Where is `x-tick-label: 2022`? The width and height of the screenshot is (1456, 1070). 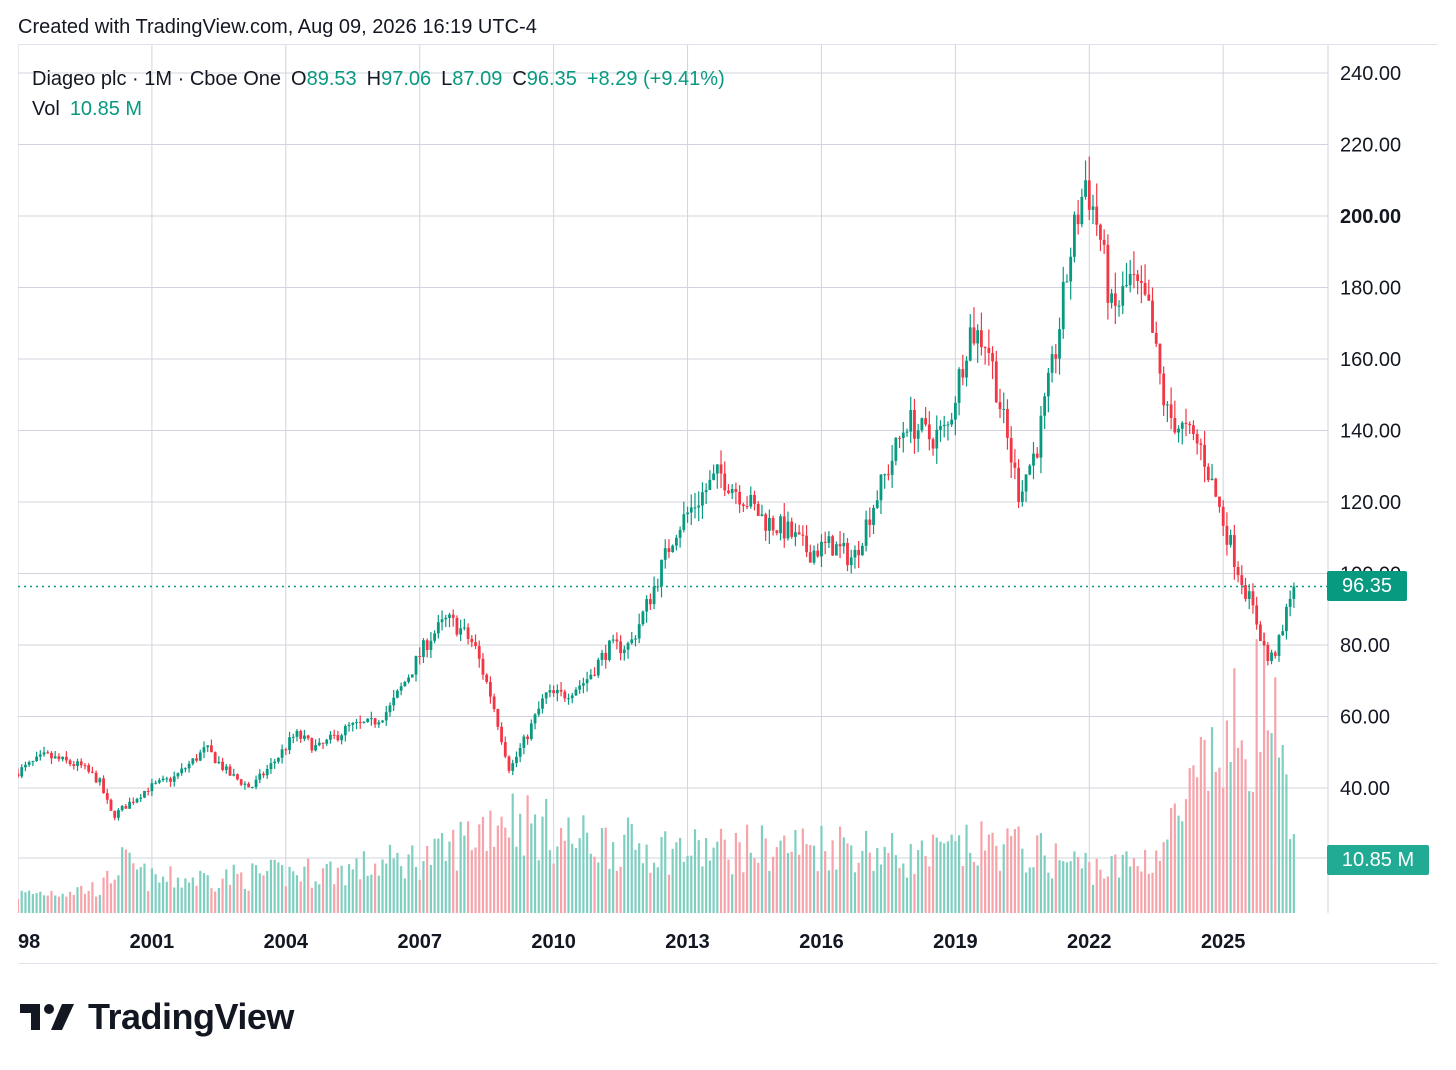 x-tick-label: 2022 is located at coordinates (1089, 942).